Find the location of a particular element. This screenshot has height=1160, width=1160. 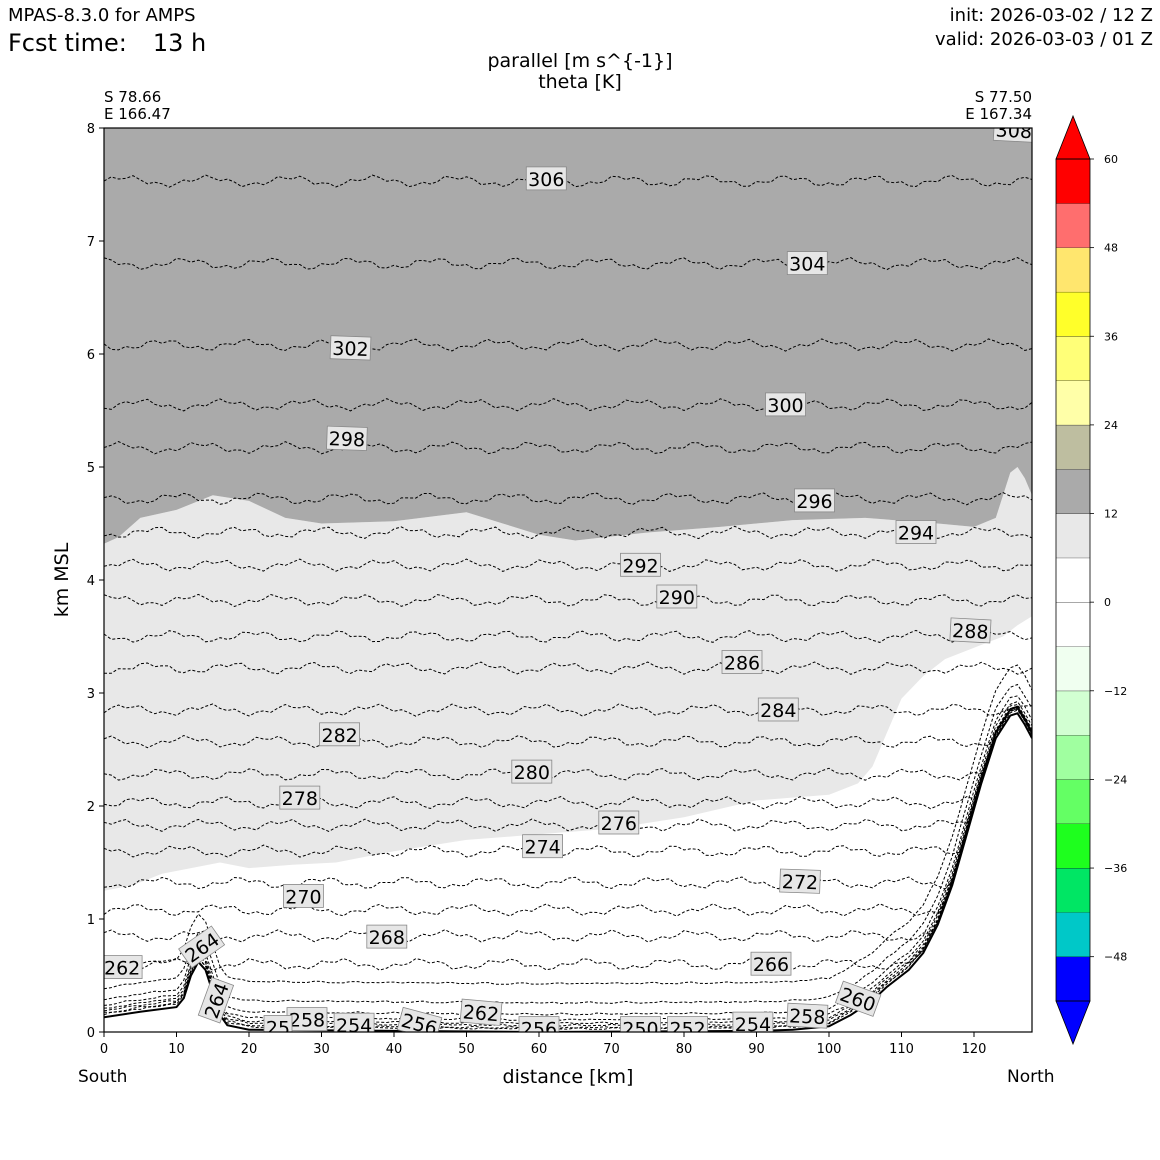

colorbar-extend-high is located at coordinates (1073, 137).